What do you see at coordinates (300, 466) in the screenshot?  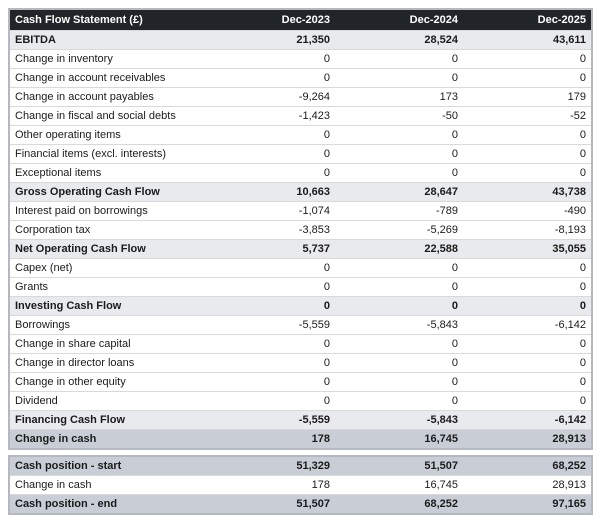 I see `table-row: Cash position - start 51,329 51,507 68,252` at bounding box center [300, 466].